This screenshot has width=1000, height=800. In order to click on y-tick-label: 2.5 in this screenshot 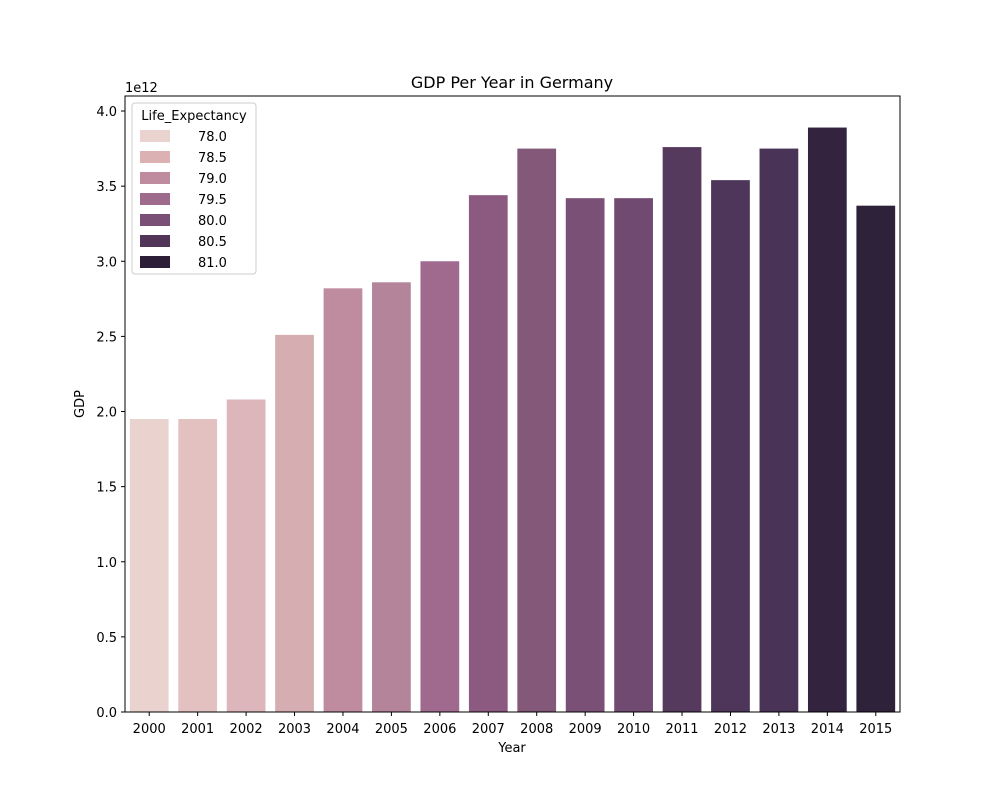, I will do `click(106, 337)`.